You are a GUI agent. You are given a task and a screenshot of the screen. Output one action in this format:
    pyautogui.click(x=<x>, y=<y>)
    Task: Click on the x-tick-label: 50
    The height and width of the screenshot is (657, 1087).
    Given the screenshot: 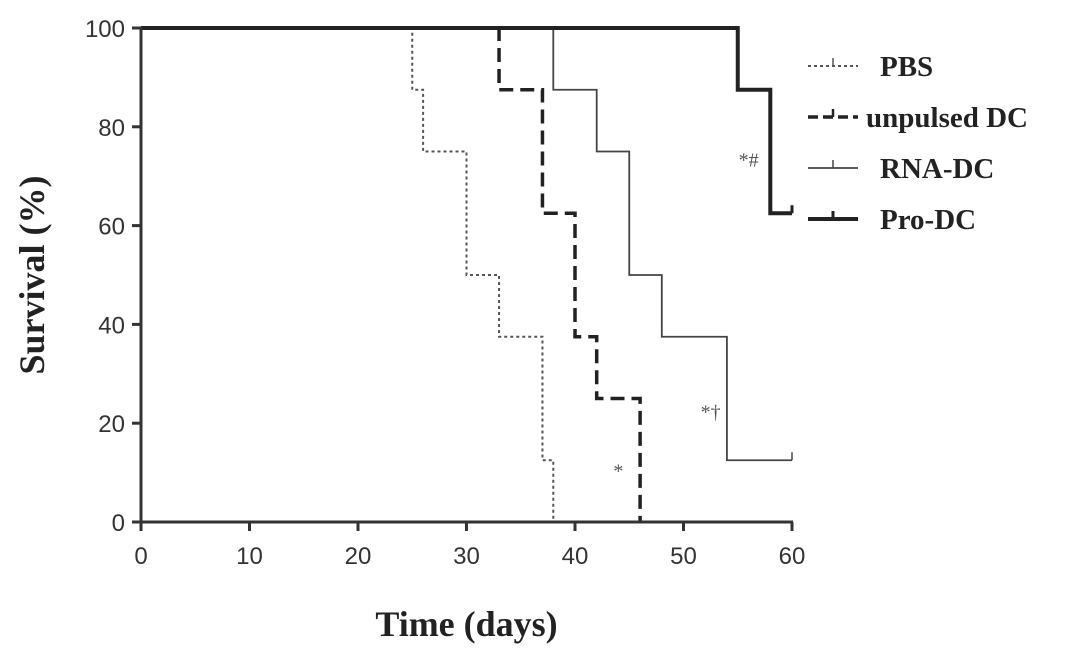 What is the action you would take?
    pyautogui.click(x=683, y=556)
    